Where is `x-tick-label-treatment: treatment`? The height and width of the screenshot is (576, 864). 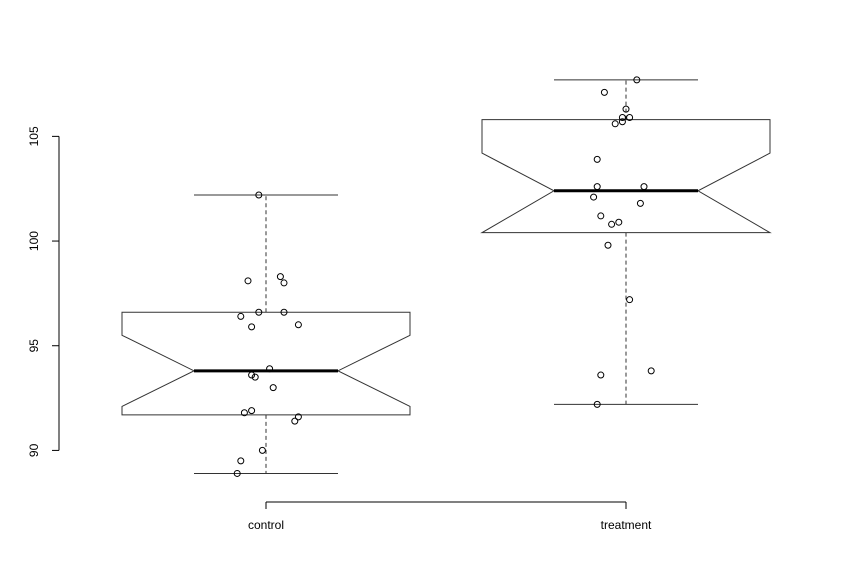
x-tick-label-treatment: treatment is located at coordinates (626, 525).